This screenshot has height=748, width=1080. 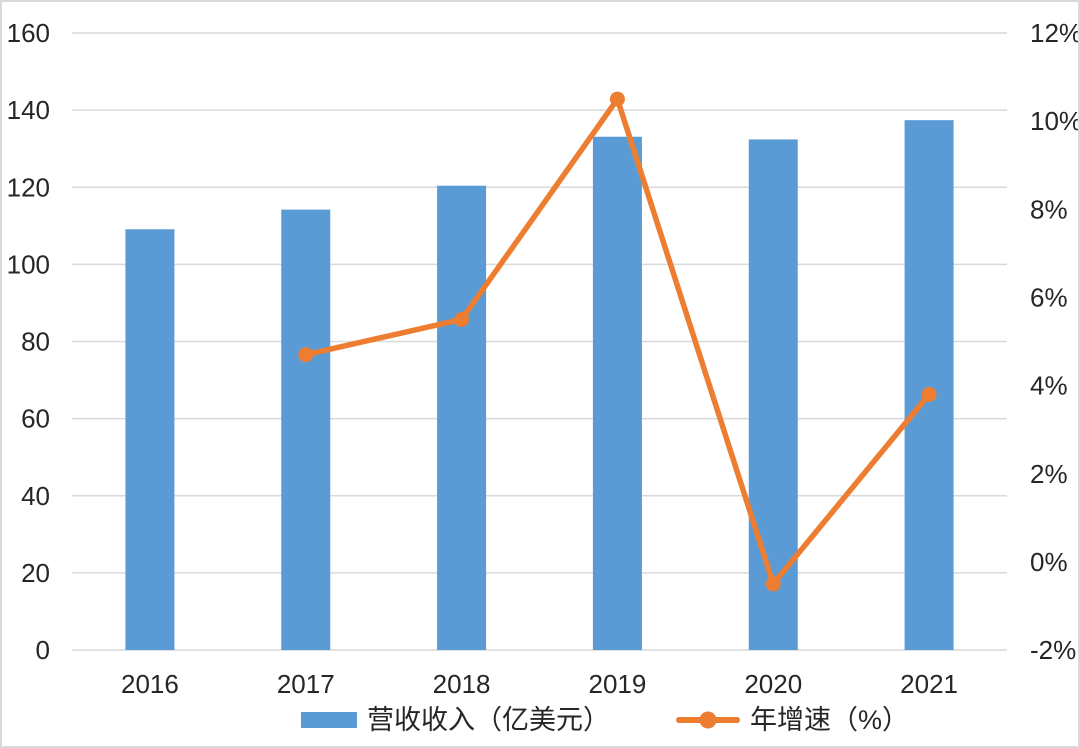 What do you see at coordinates (488, 719) in the screenshot?
I see `legend-label-revenue: 营收收入（亿美元）` at bounding box center [488, 719].